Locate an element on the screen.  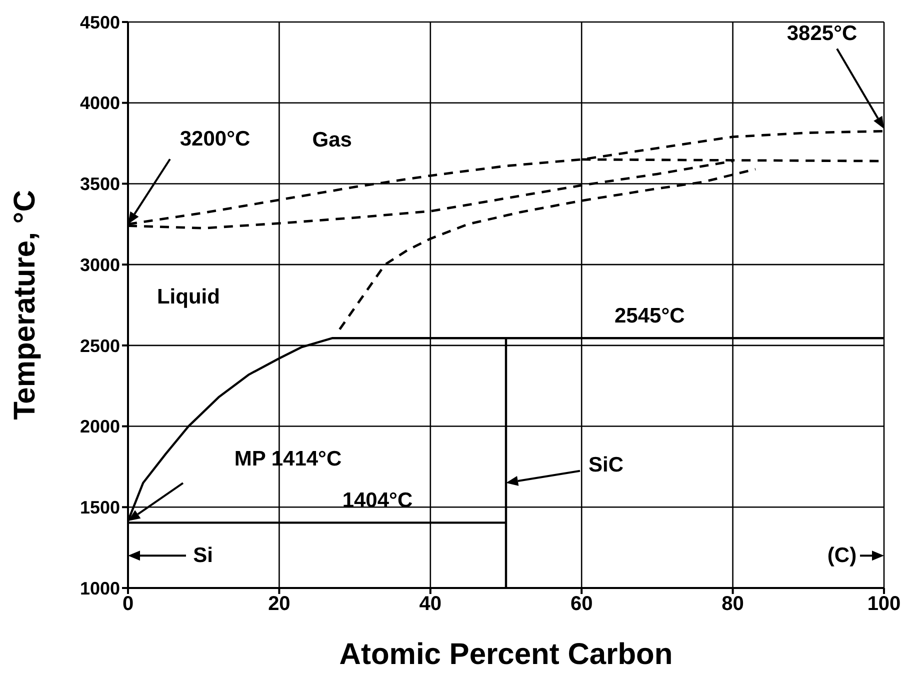
x-tick-label: 100 is located at coordinates (884, 604).